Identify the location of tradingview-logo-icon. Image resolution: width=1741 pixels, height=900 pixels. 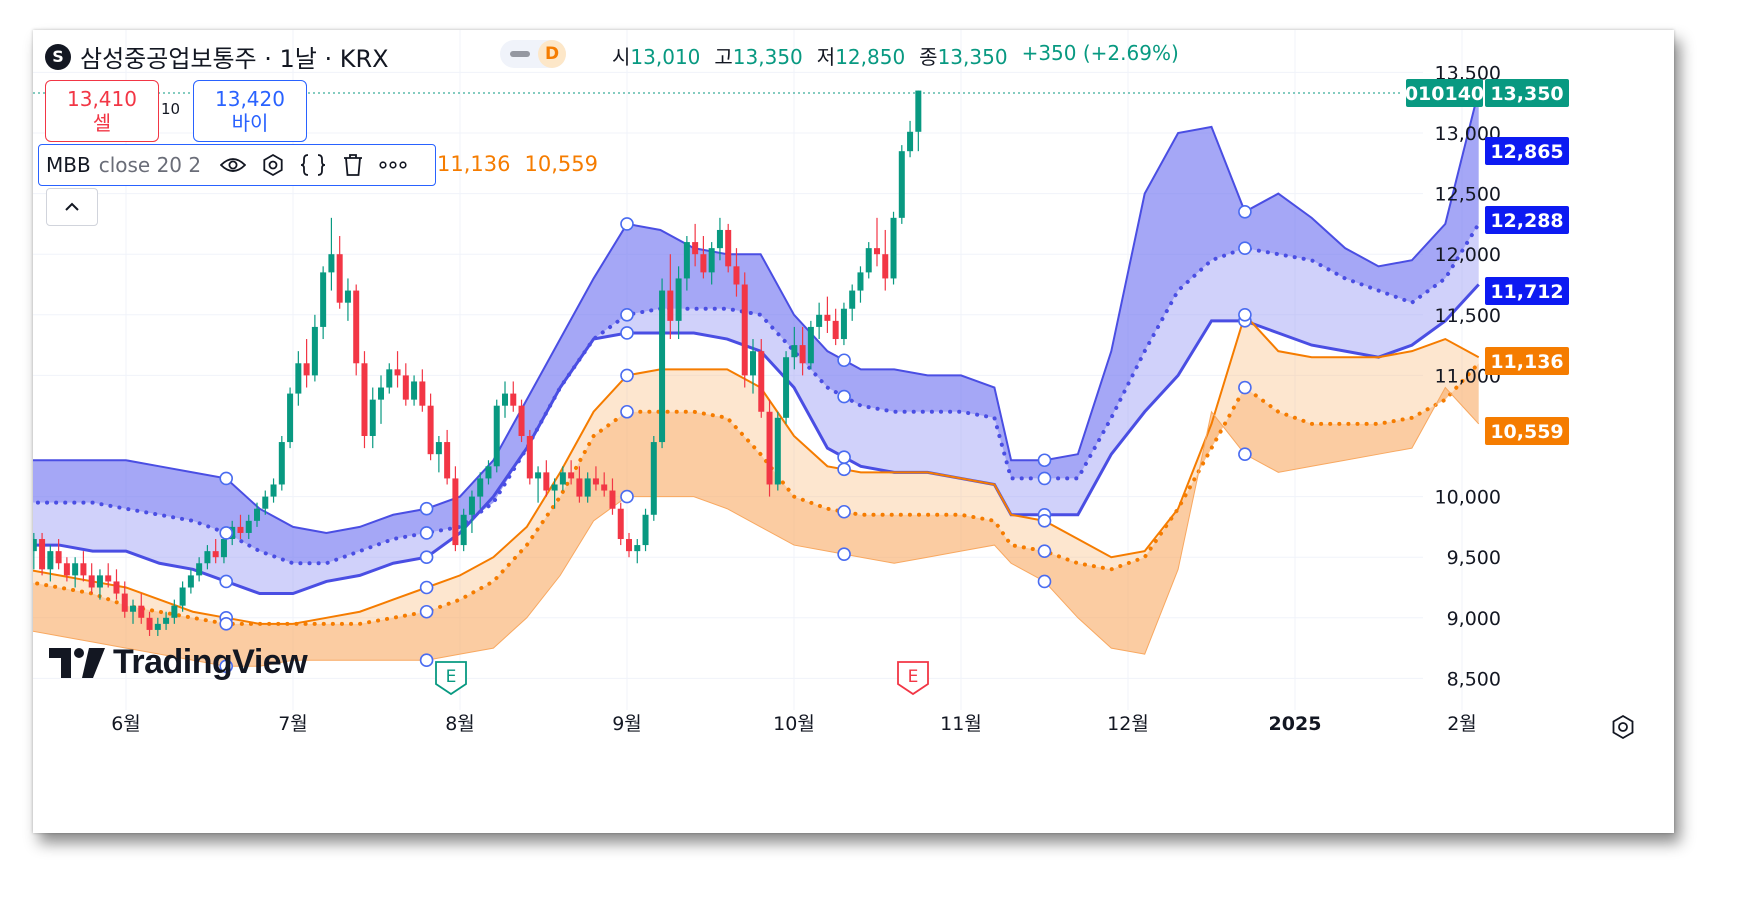
(77, 662).